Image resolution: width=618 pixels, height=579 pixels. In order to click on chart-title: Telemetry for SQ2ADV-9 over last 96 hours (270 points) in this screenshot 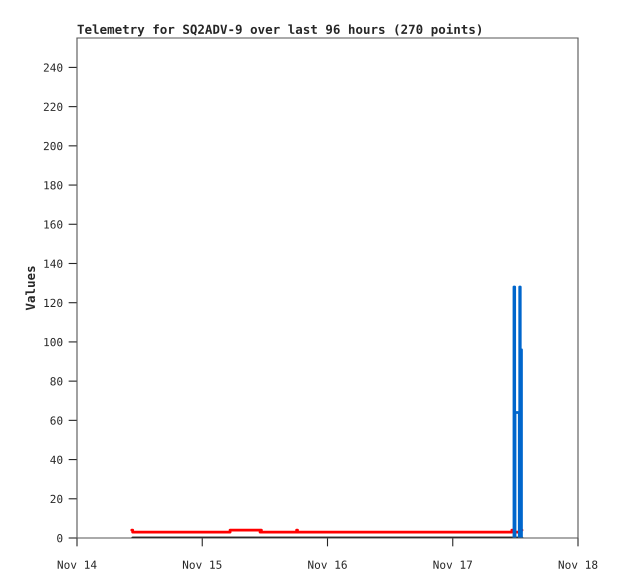, I will do `click(280, 30)`.